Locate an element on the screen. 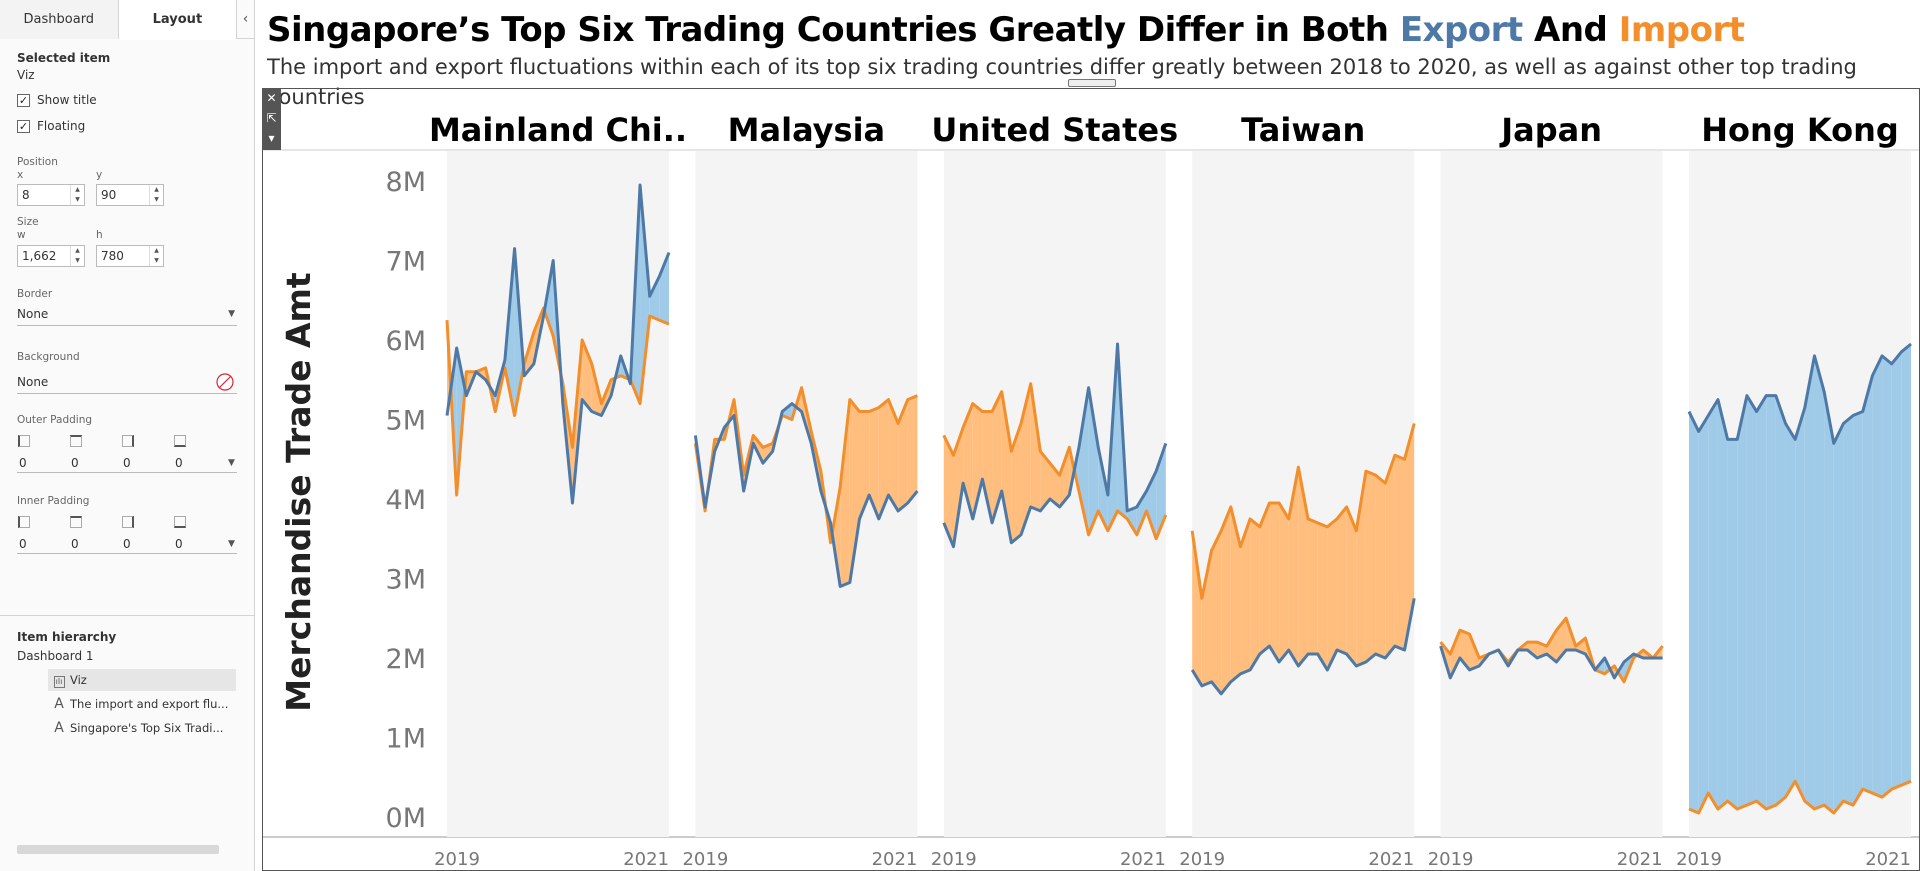 This screenshot has height=871, width=1920. outer-pad-top: 0 is located at coordinates (75, 463).